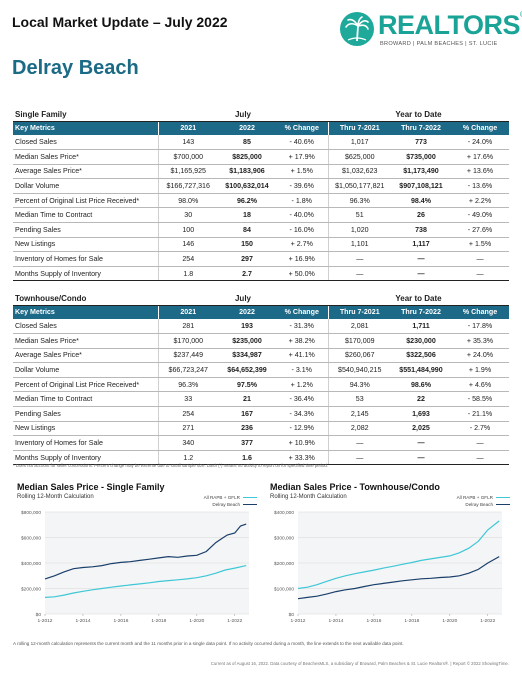 This screenshot has height=680, width=522. I want to click on metric-value: $260,067, so click(359, 356).